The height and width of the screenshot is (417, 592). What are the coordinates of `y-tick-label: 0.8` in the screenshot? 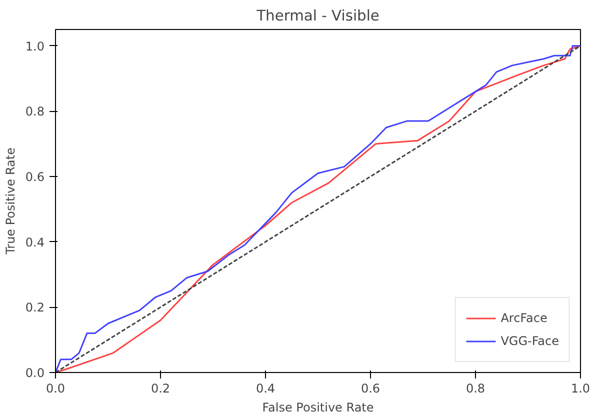 It's located at (35, 111).